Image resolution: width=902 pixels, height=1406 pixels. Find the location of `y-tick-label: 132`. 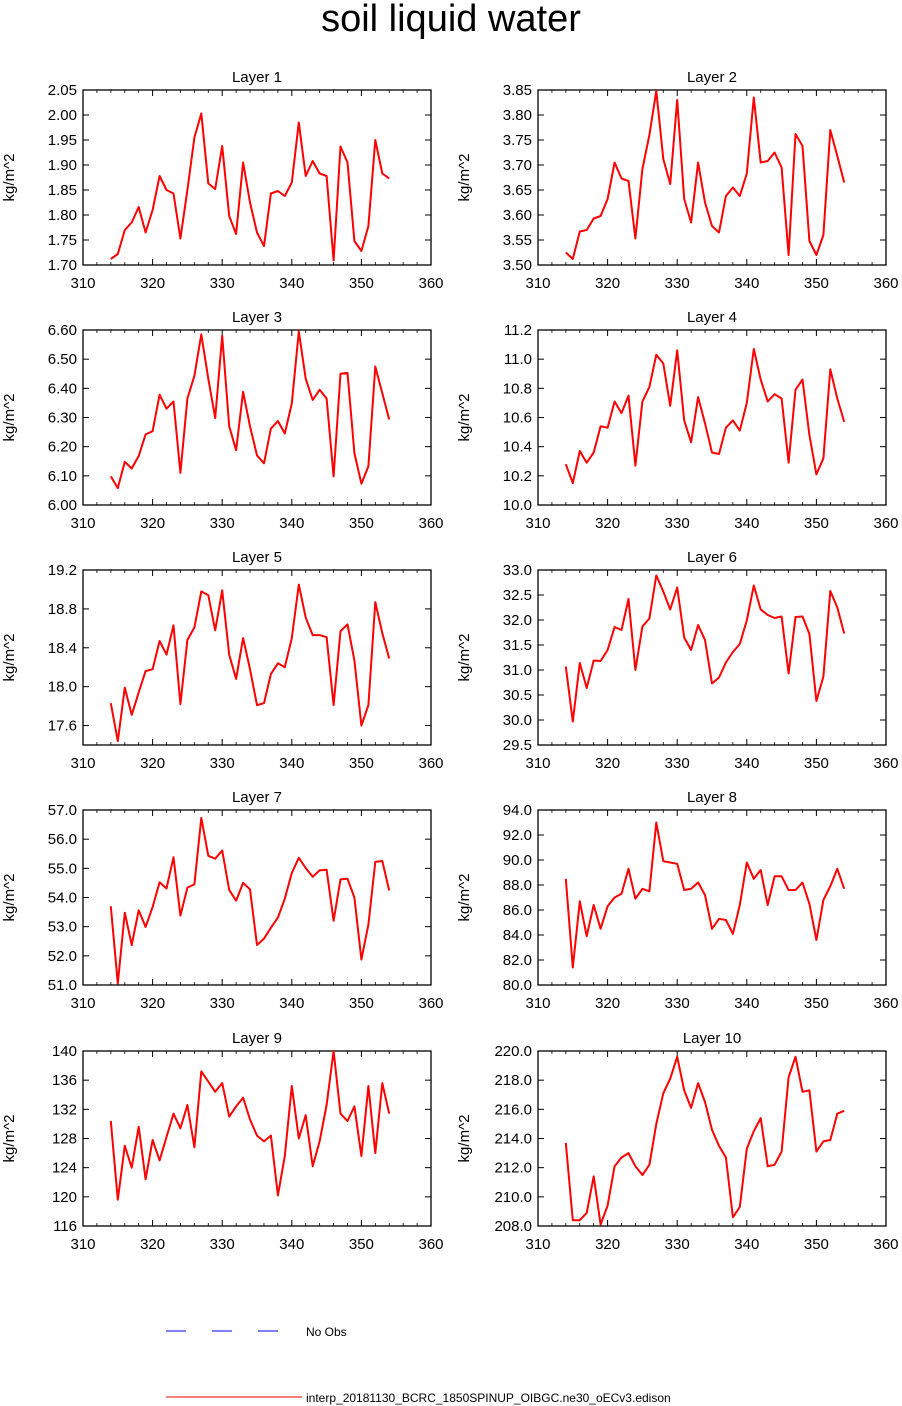

y-tick-label: 132 is located at coordinates (64, 1109).